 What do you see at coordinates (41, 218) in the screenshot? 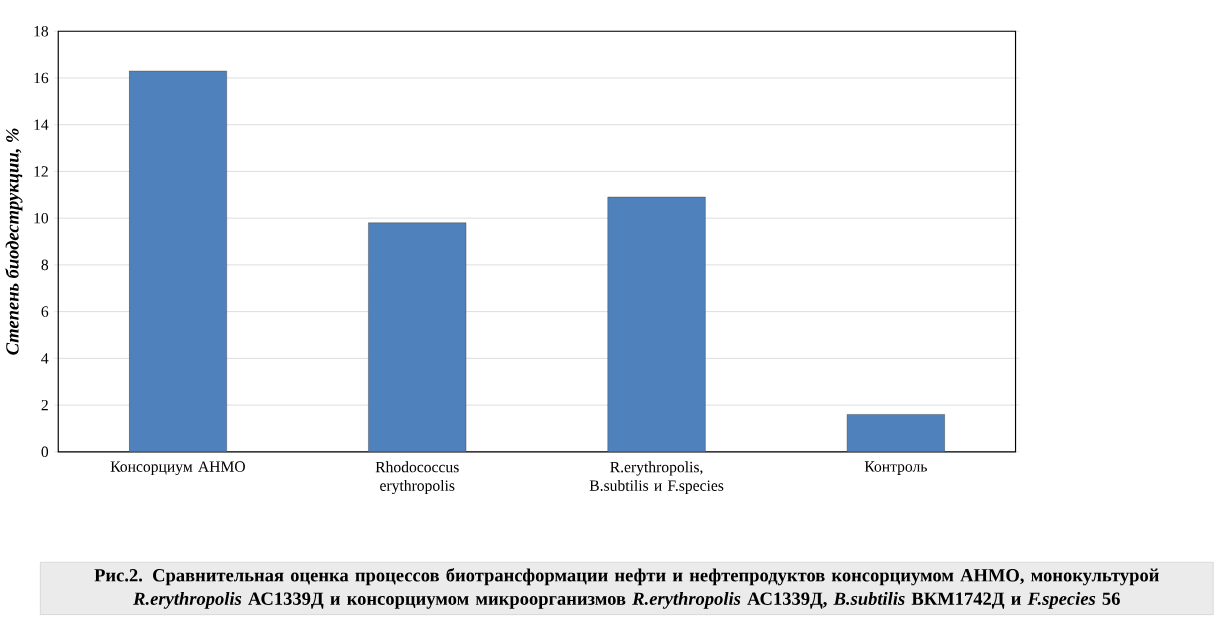
I see `y-tick-label: 10` at bounding box center [41, 218].